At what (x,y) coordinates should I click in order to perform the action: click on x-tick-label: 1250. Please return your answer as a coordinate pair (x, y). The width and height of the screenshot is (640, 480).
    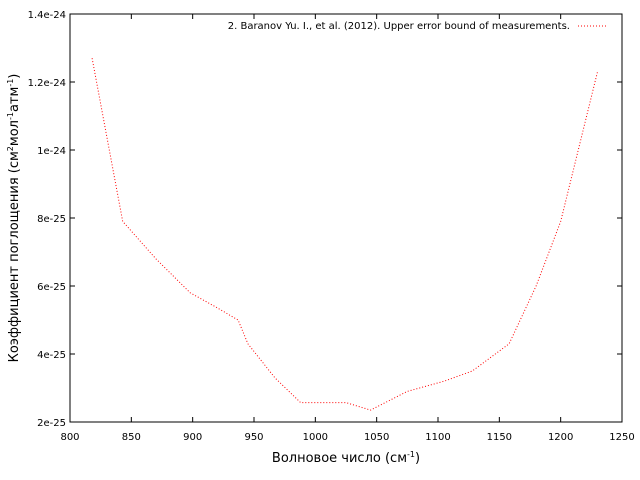
    Looking at the image, I should click on (621, 437).